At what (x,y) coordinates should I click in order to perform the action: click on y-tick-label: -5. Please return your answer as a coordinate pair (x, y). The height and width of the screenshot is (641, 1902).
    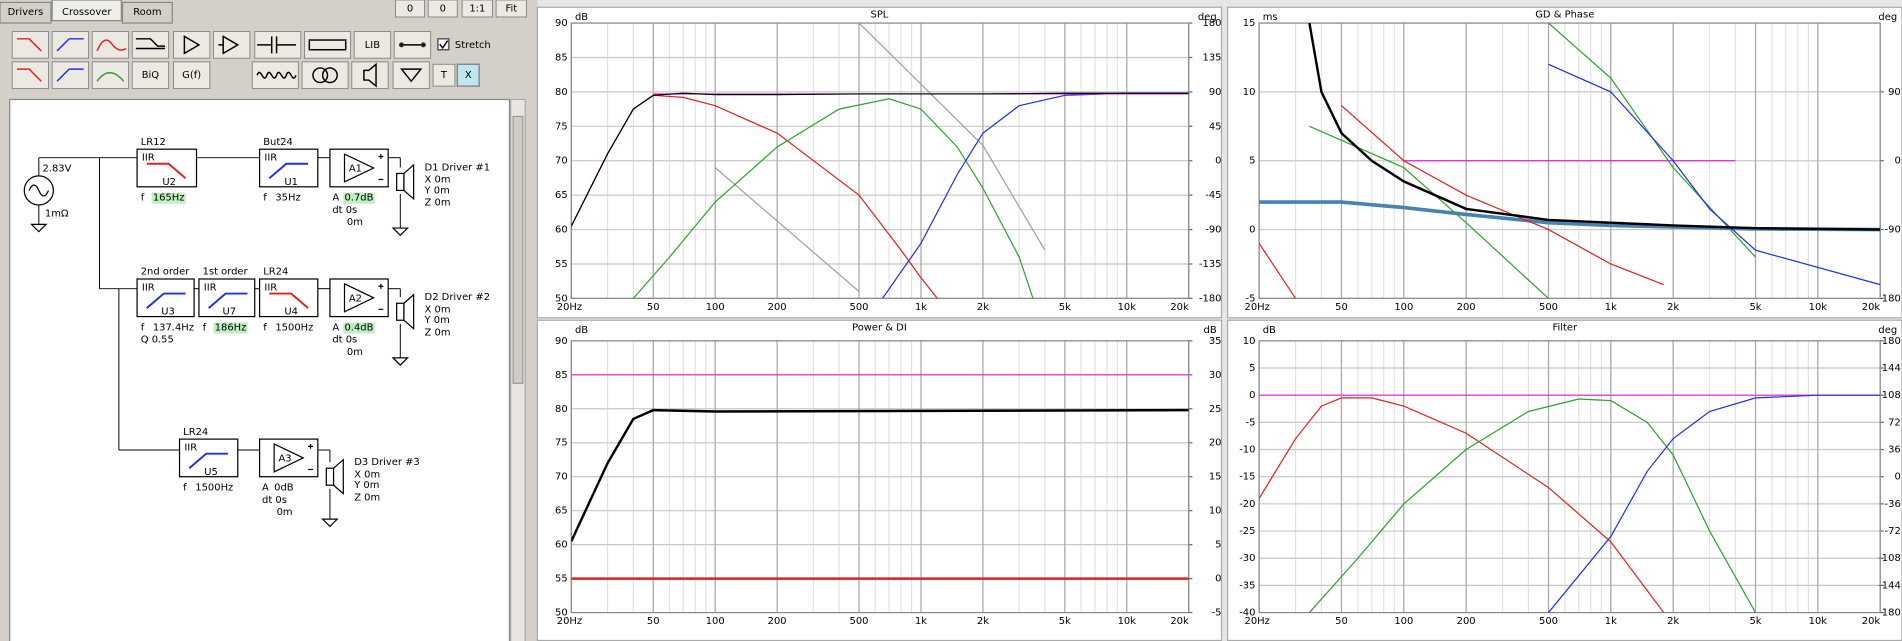
    Looking at the image, I should click on (1251, 298).